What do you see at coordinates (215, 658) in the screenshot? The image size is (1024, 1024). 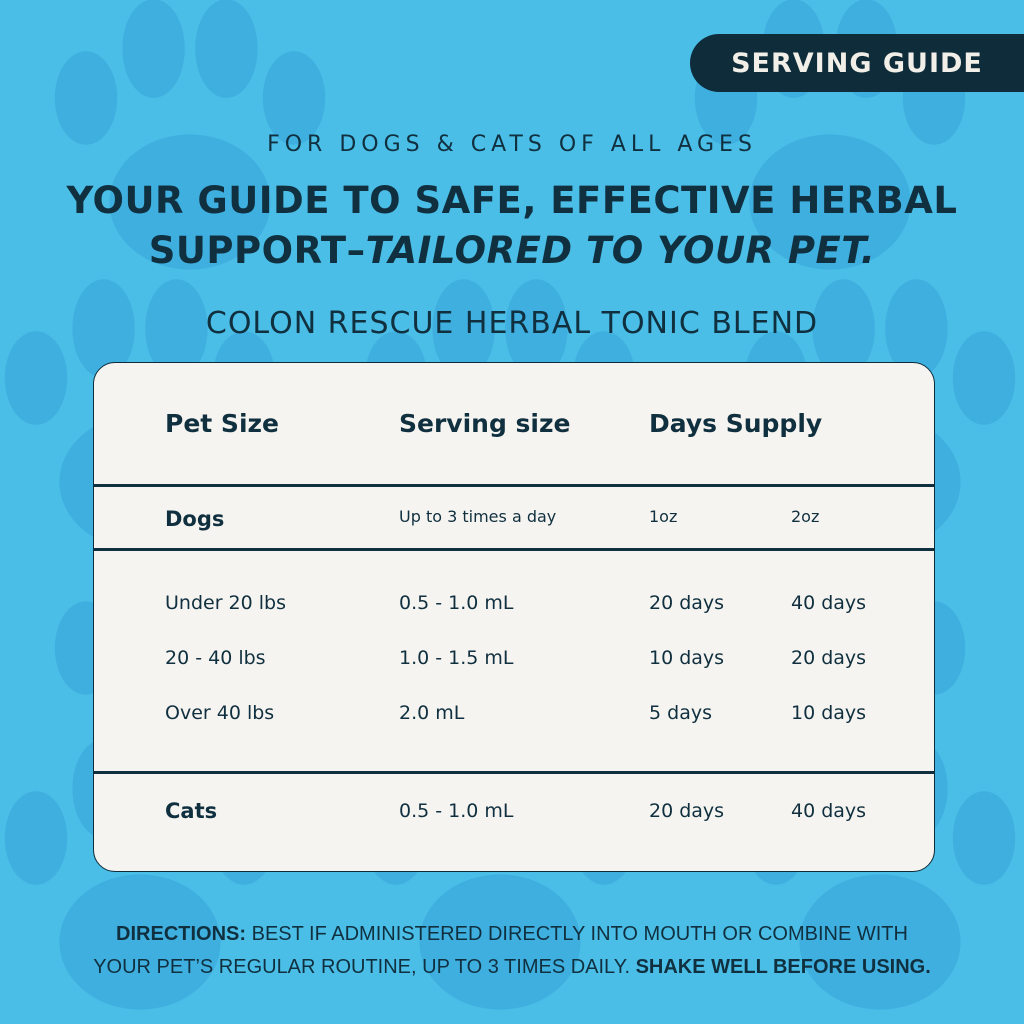 I see `row-pet-size: 20 - 40 lbs` at bounding box center [215, 658].